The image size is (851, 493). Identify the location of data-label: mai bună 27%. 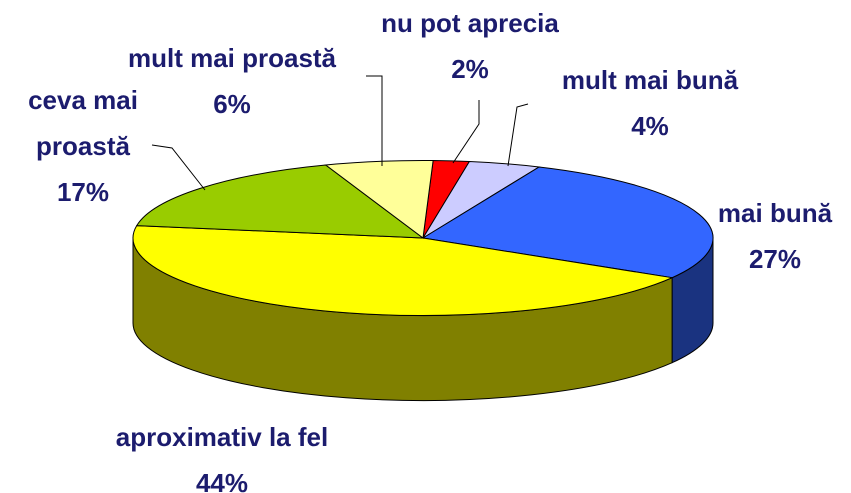
(770, 236).